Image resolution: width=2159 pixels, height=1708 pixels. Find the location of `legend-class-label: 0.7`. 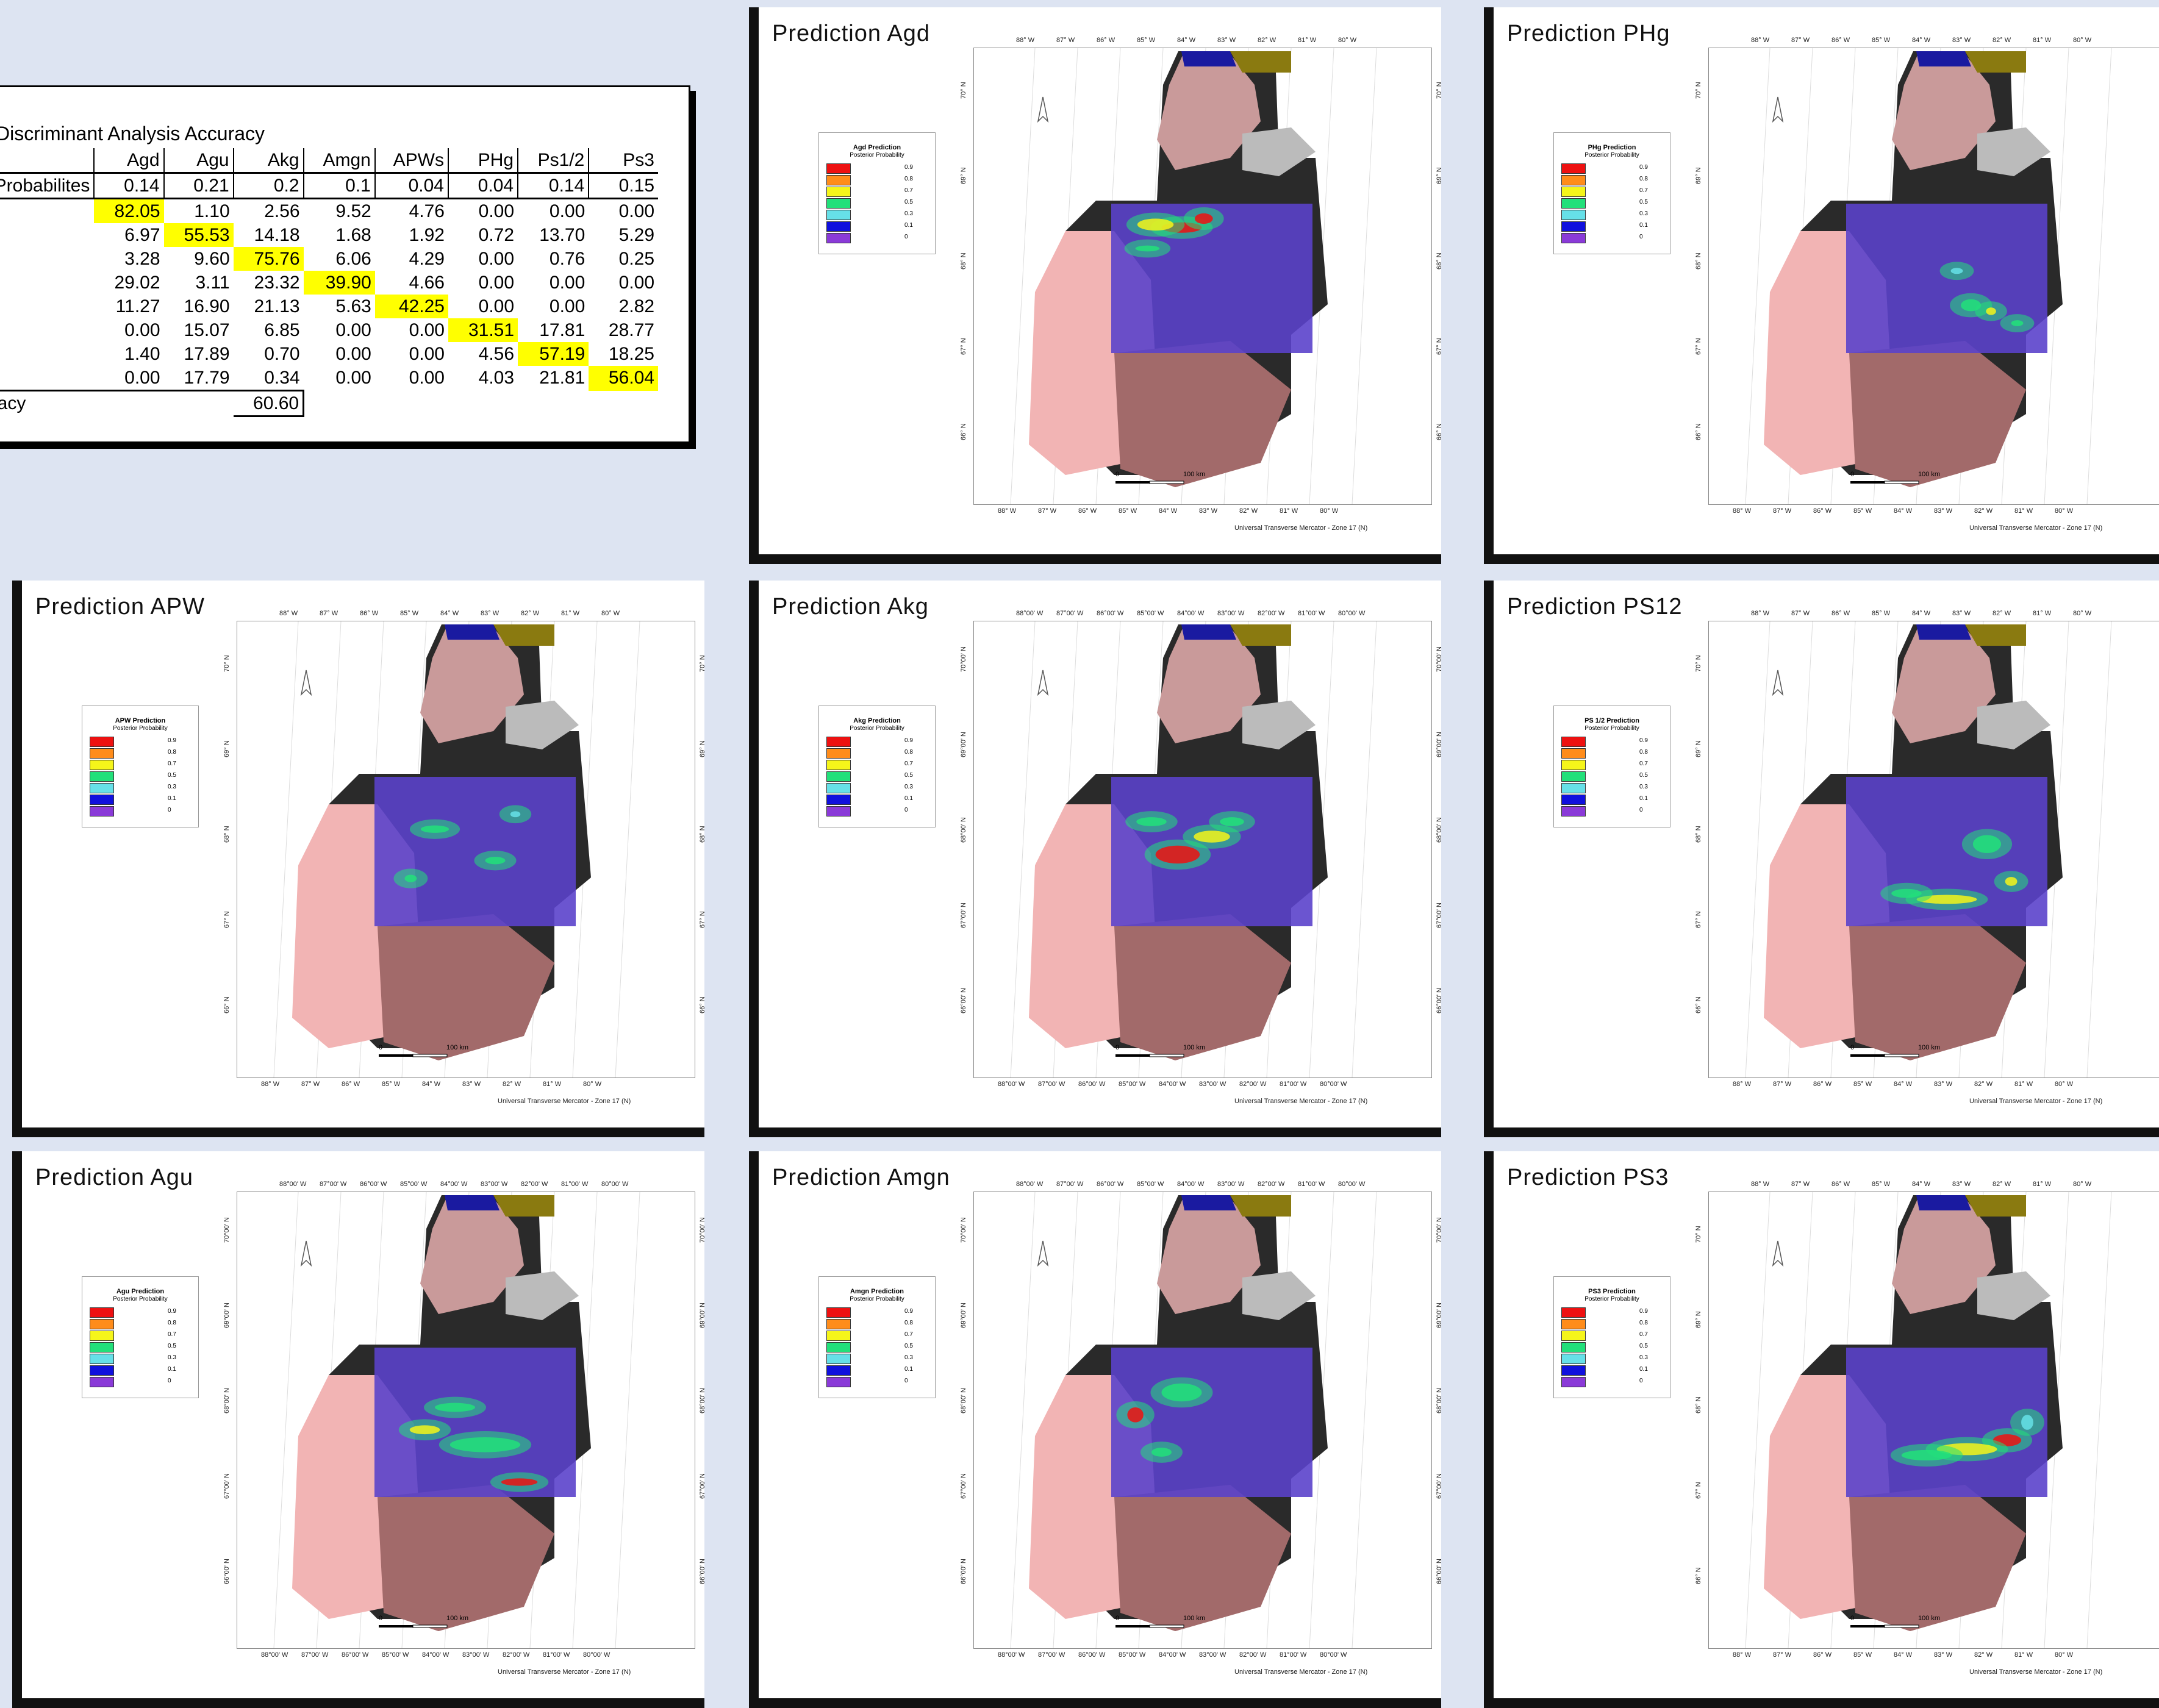

legend-class-label: 0.7 is located at coordinates (1643, 1334).